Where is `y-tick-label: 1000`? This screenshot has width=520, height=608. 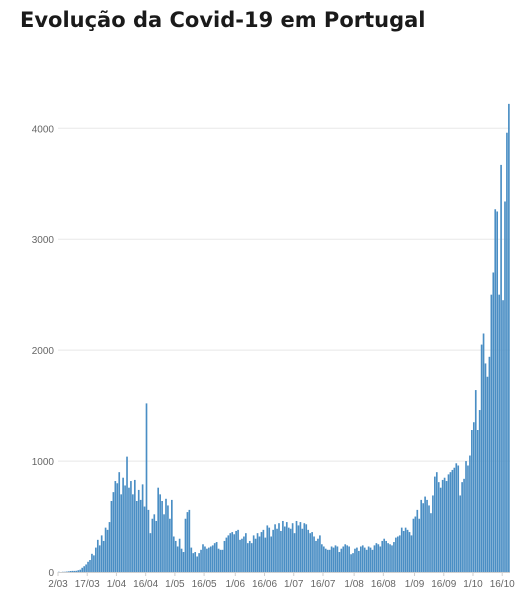
y-tick-label: 1000 is located at coordinates (43, 462).